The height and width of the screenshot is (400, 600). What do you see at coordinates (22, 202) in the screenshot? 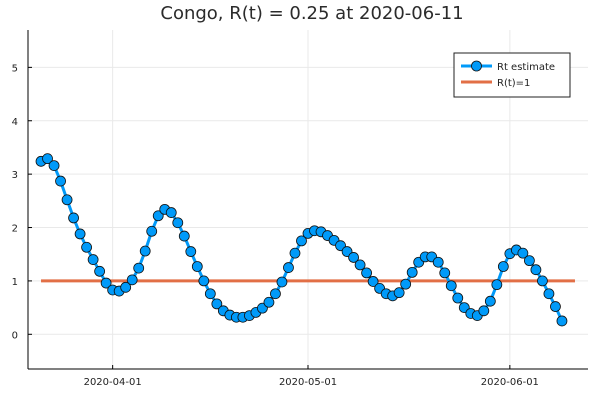
I see `y-ticks: 0 1 2 3 4 5` at bounding box center [22, 202].